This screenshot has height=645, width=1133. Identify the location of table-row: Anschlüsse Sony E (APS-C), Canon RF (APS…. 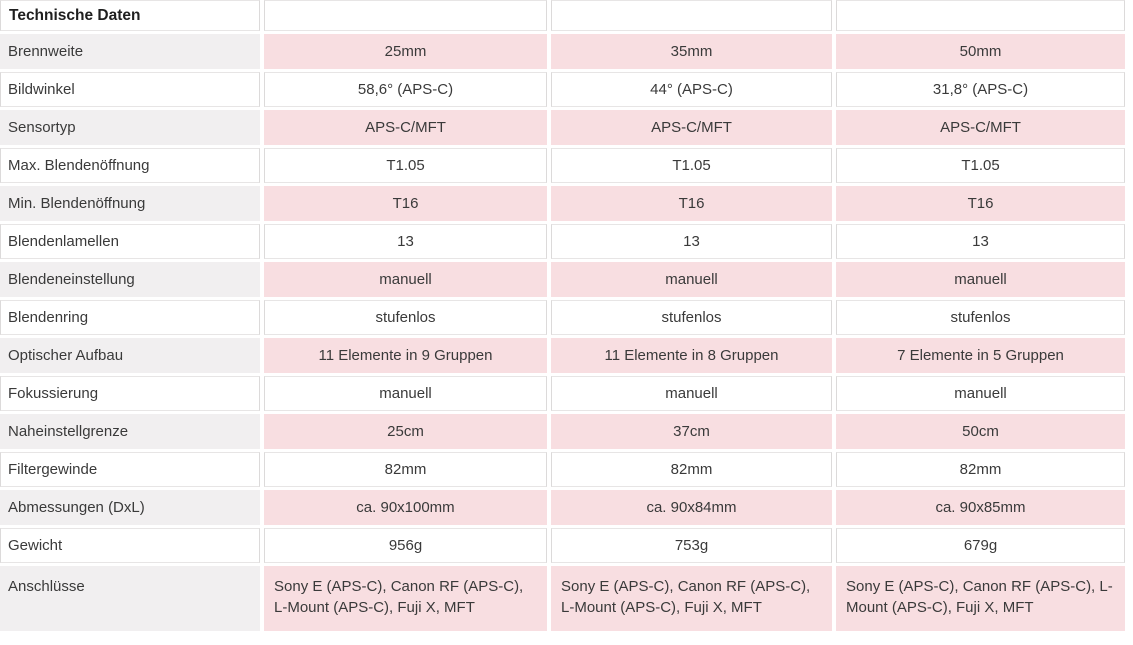
(562, 598).